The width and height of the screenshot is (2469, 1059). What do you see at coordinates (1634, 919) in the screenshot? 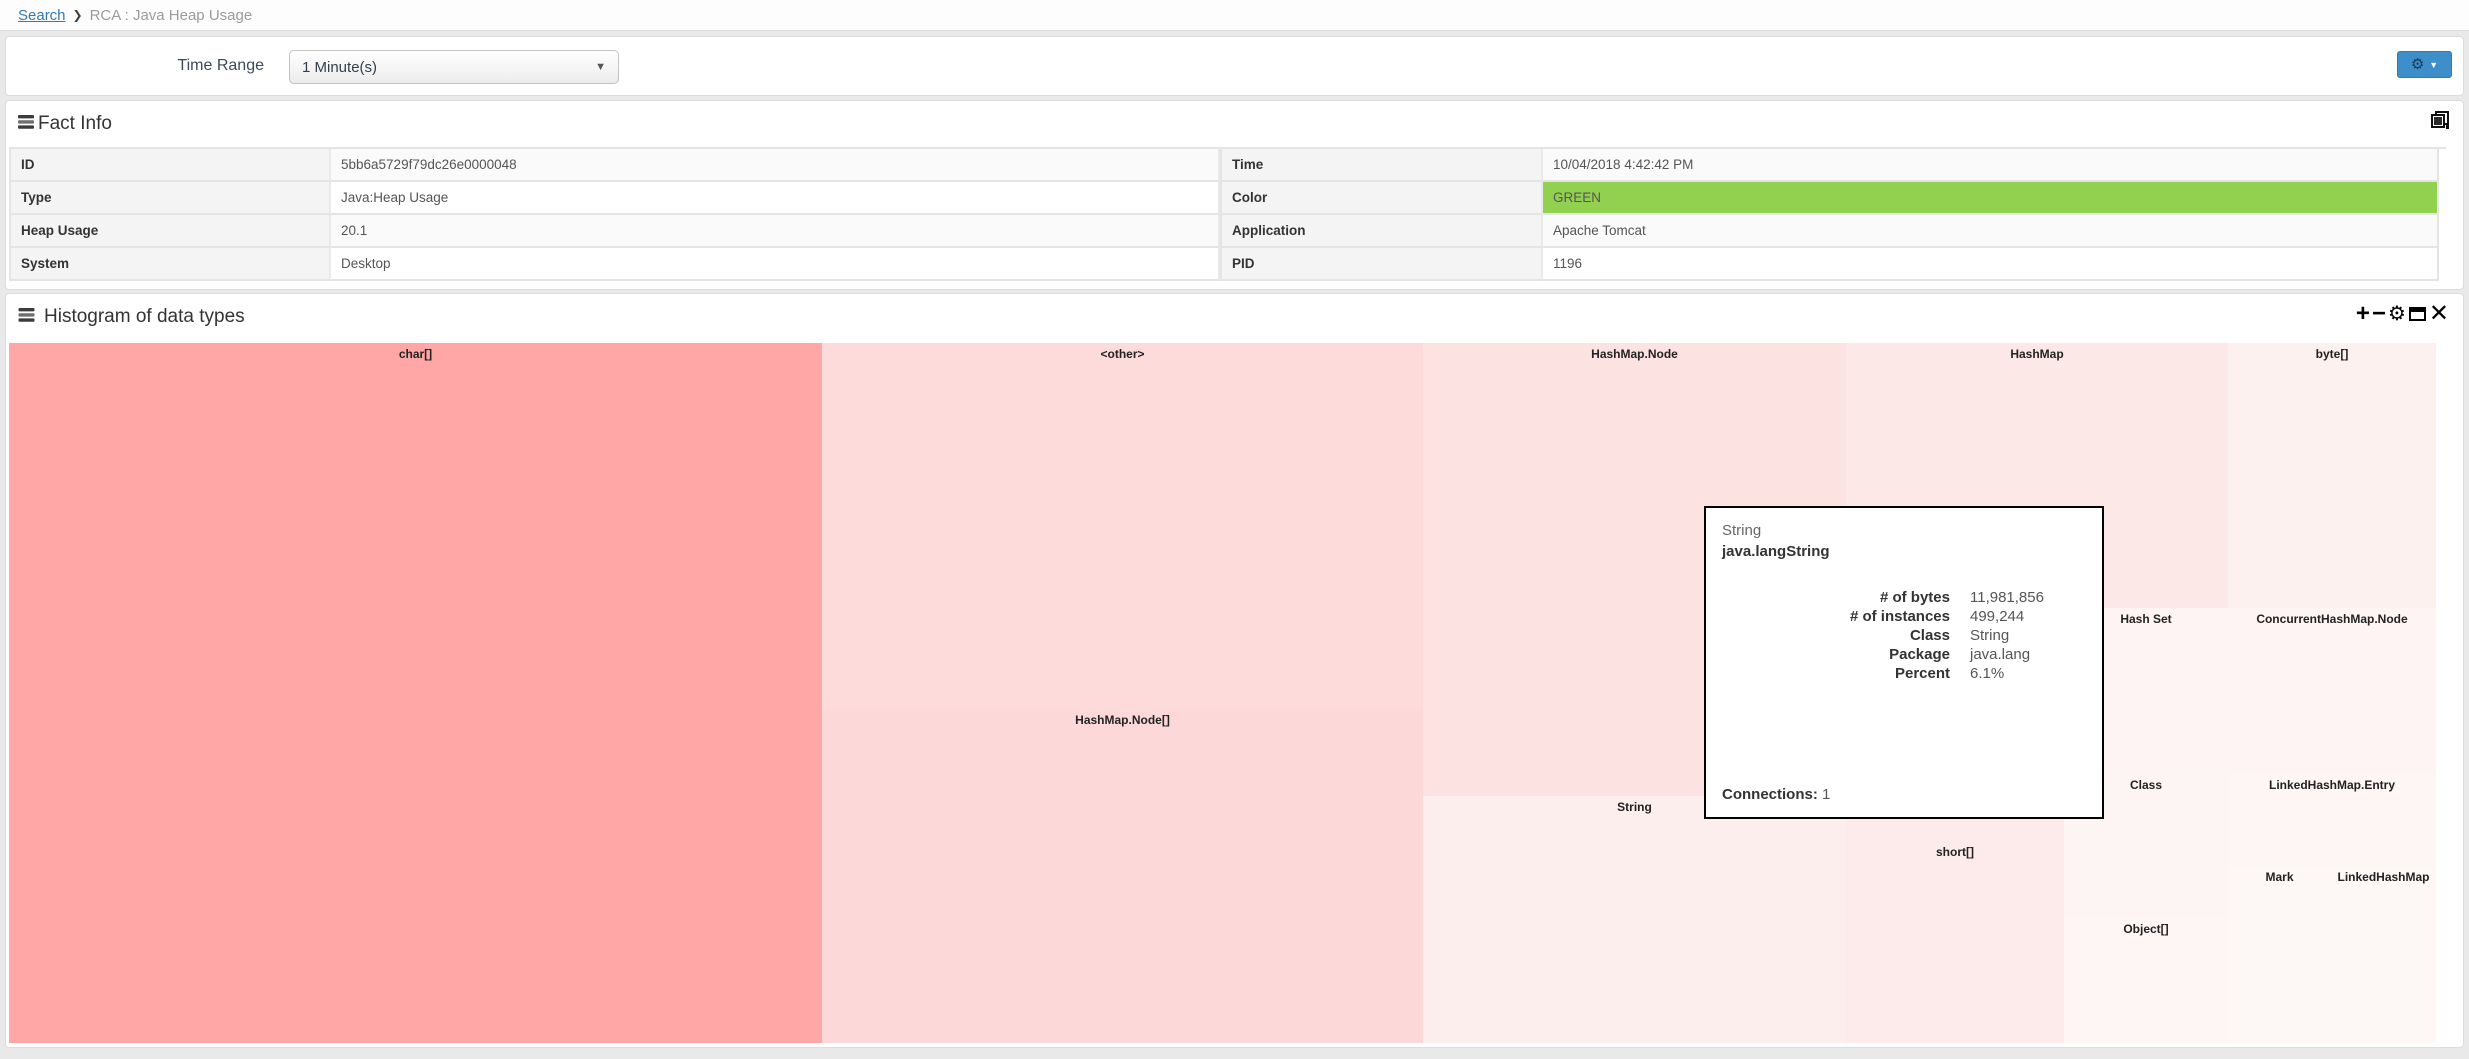
I see `treemap-block-String: String` at bounding box center [1634, 919].